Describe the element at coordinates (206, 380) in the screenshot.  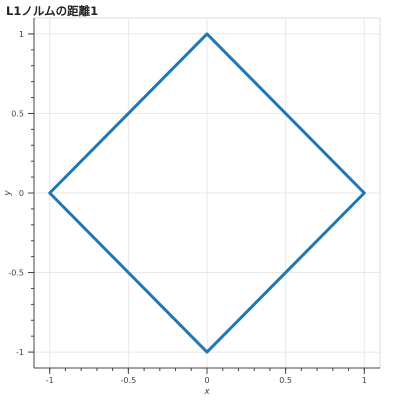
I see `x-tick-label-2: 0` at that location.